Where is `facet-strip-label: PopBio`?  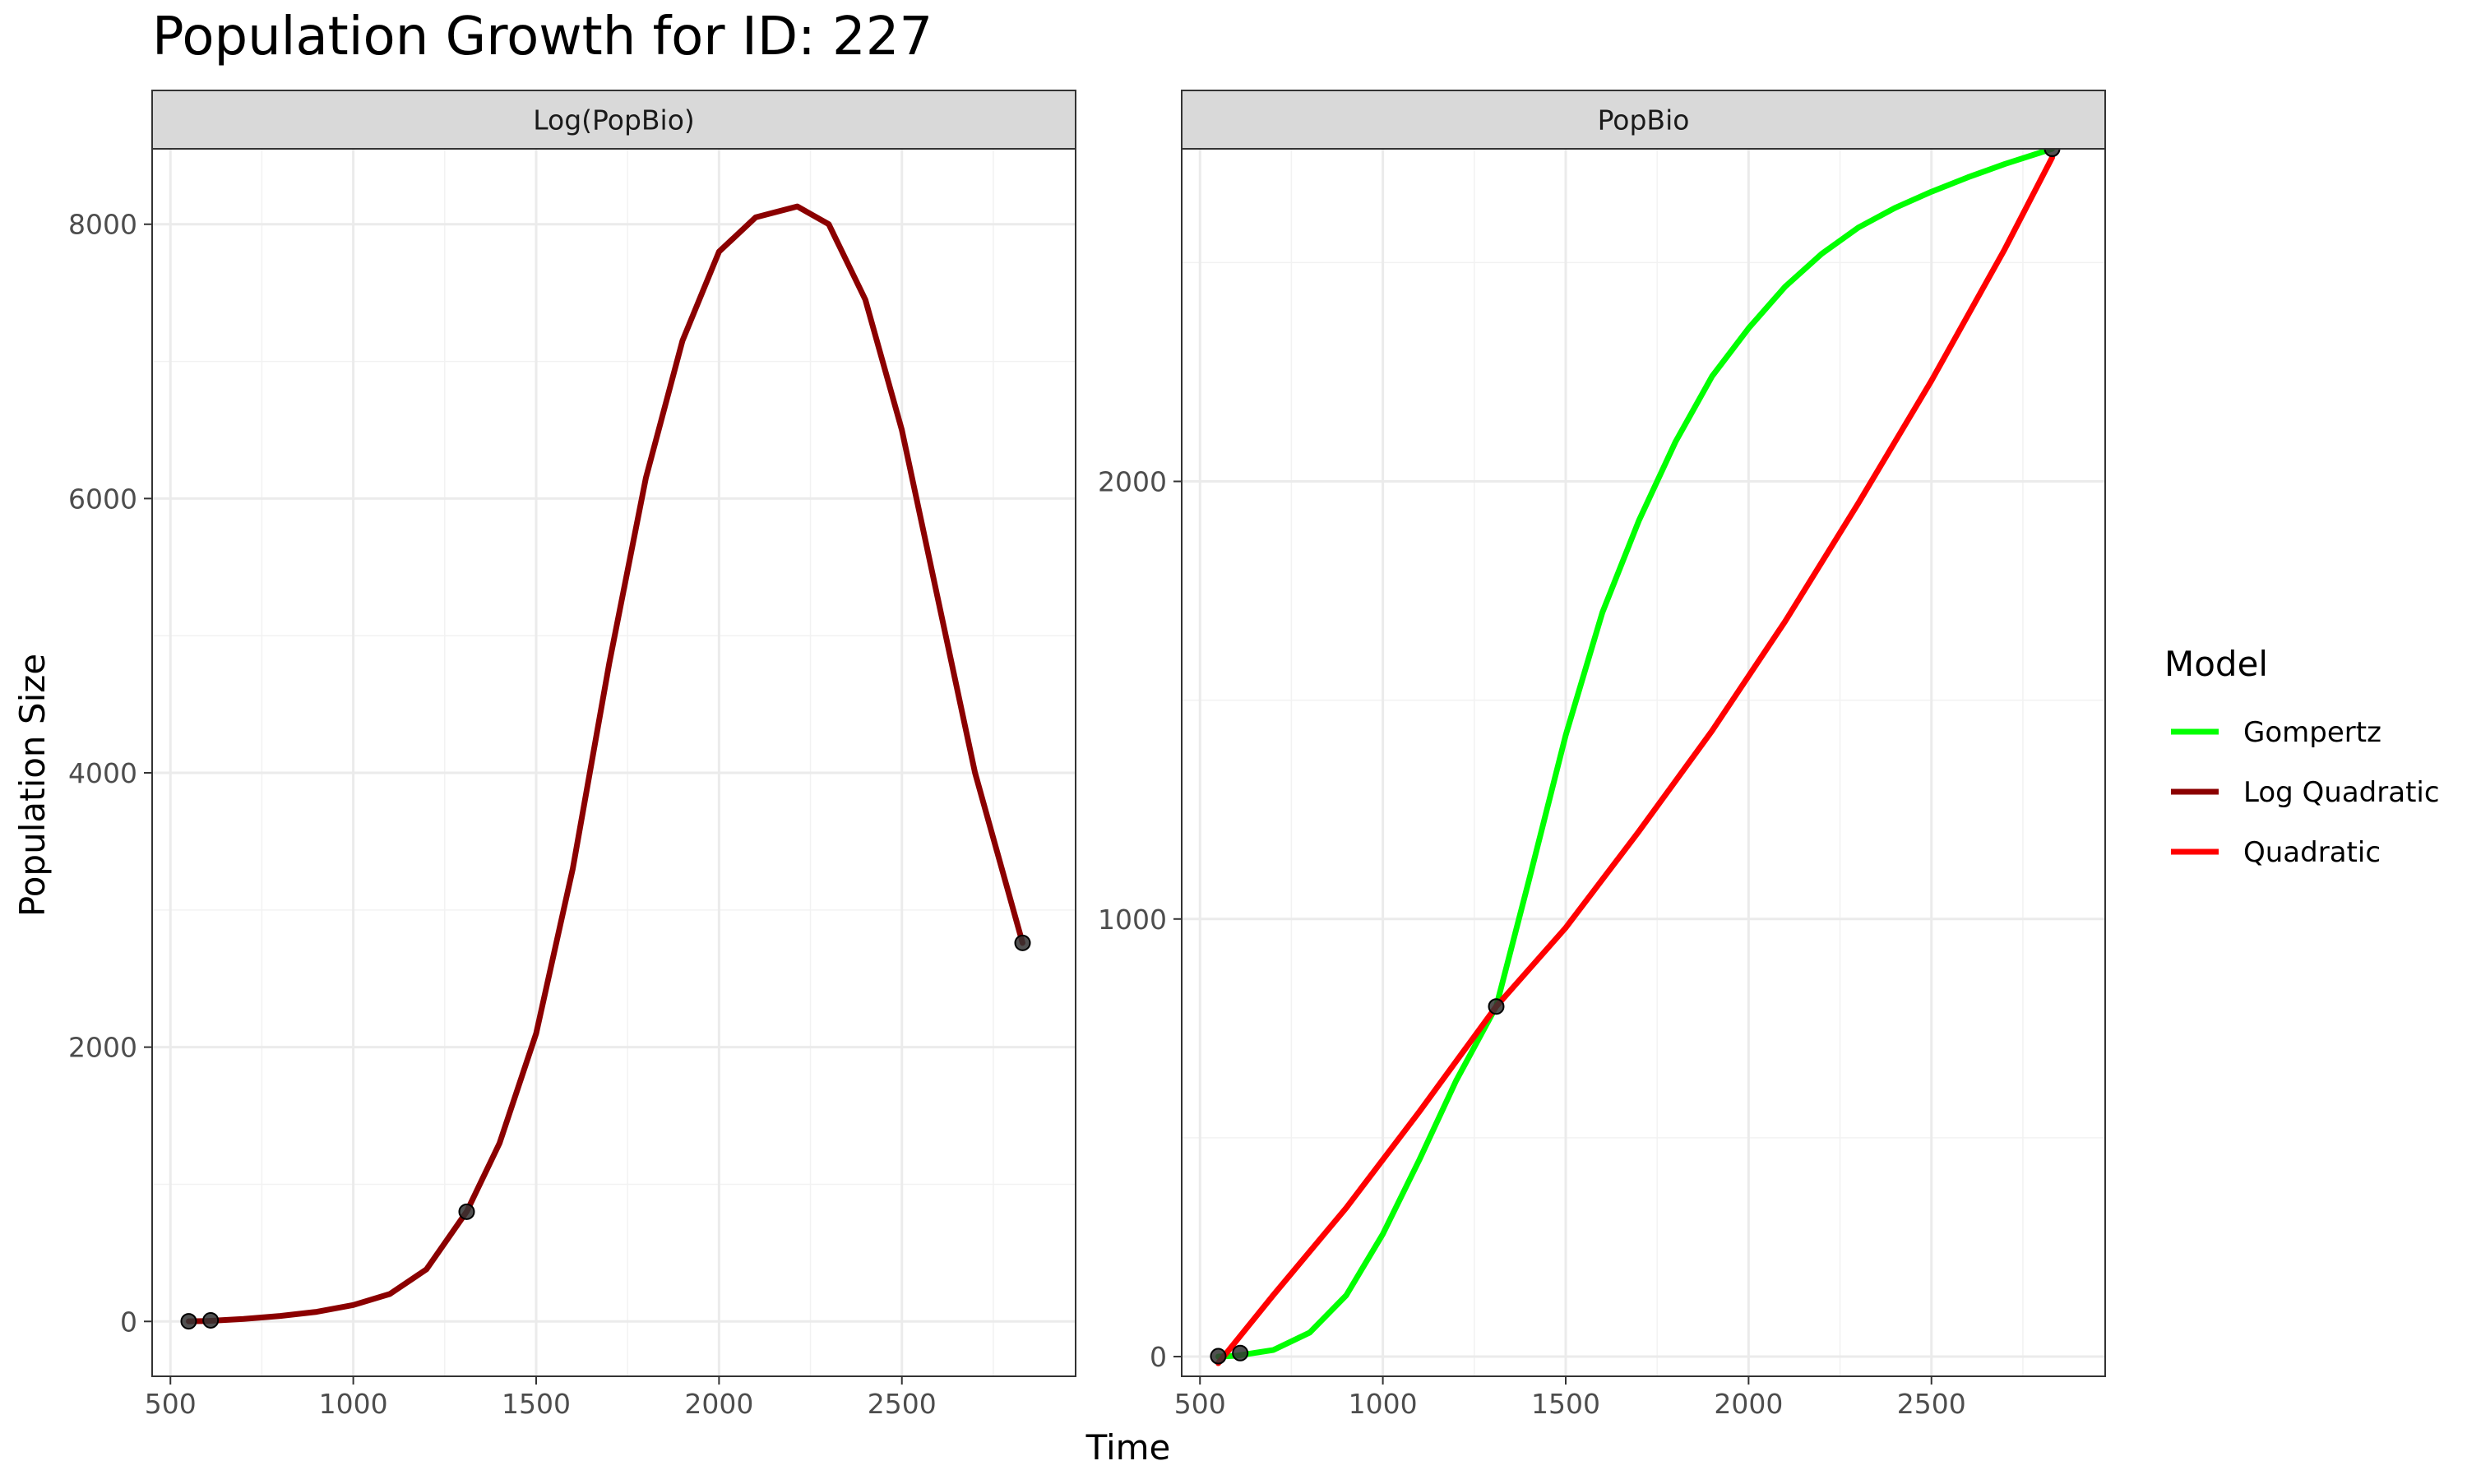
facet-strip-label: PopBio is located at coordinates (1644, 120).